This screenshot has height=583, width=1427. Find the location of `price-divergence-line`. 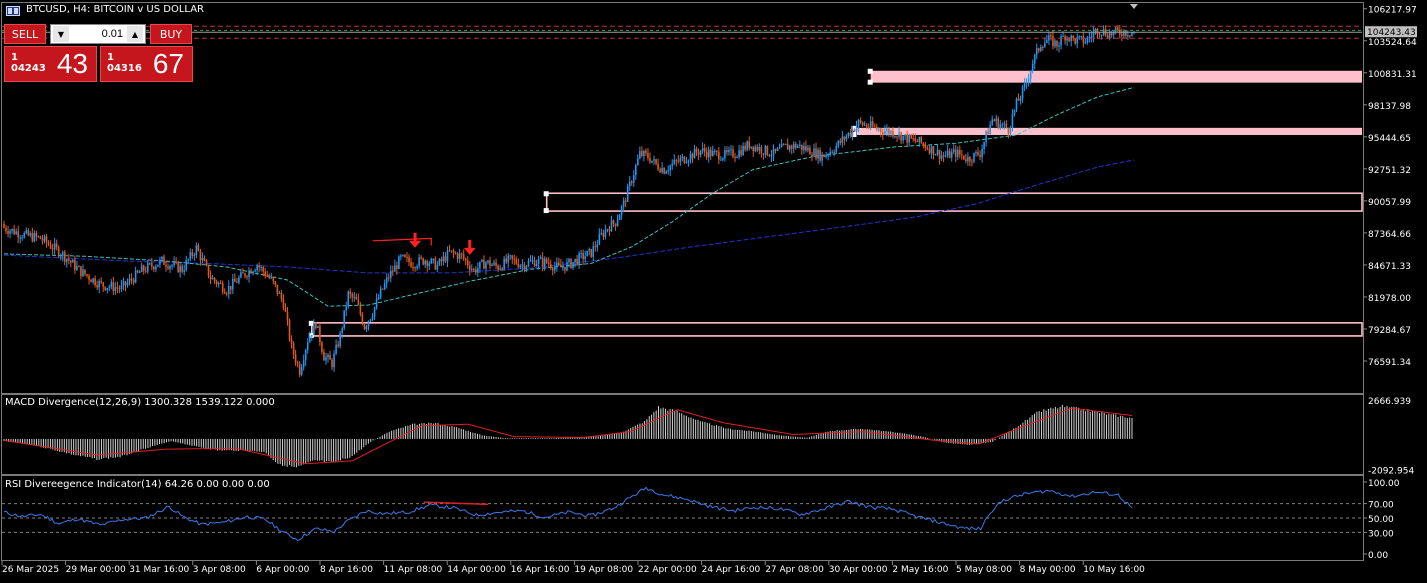

price-divergence-line is located at coordinates (402, 241).